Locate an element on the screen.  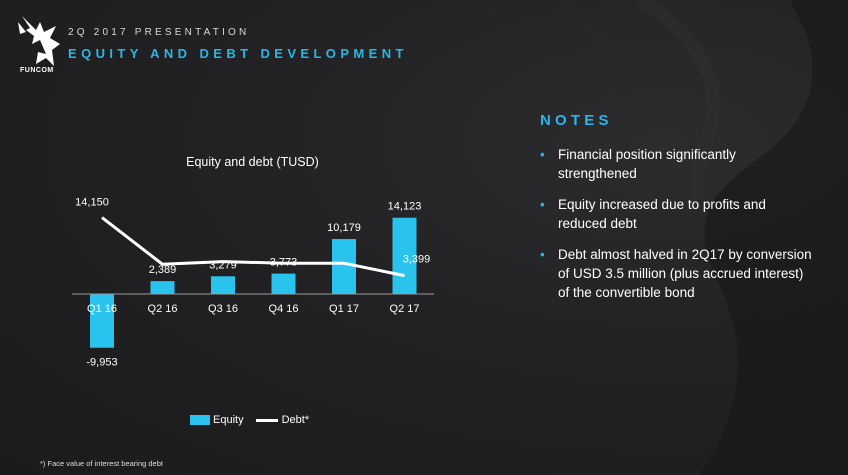
x-tick-label: Q2 17 is located at coordinates (405, 309).